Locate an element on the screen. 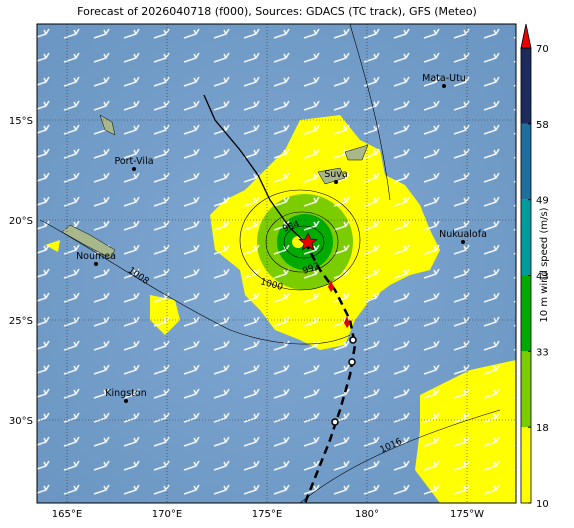  city-label: Noumea is located at coordinates (96, 256).